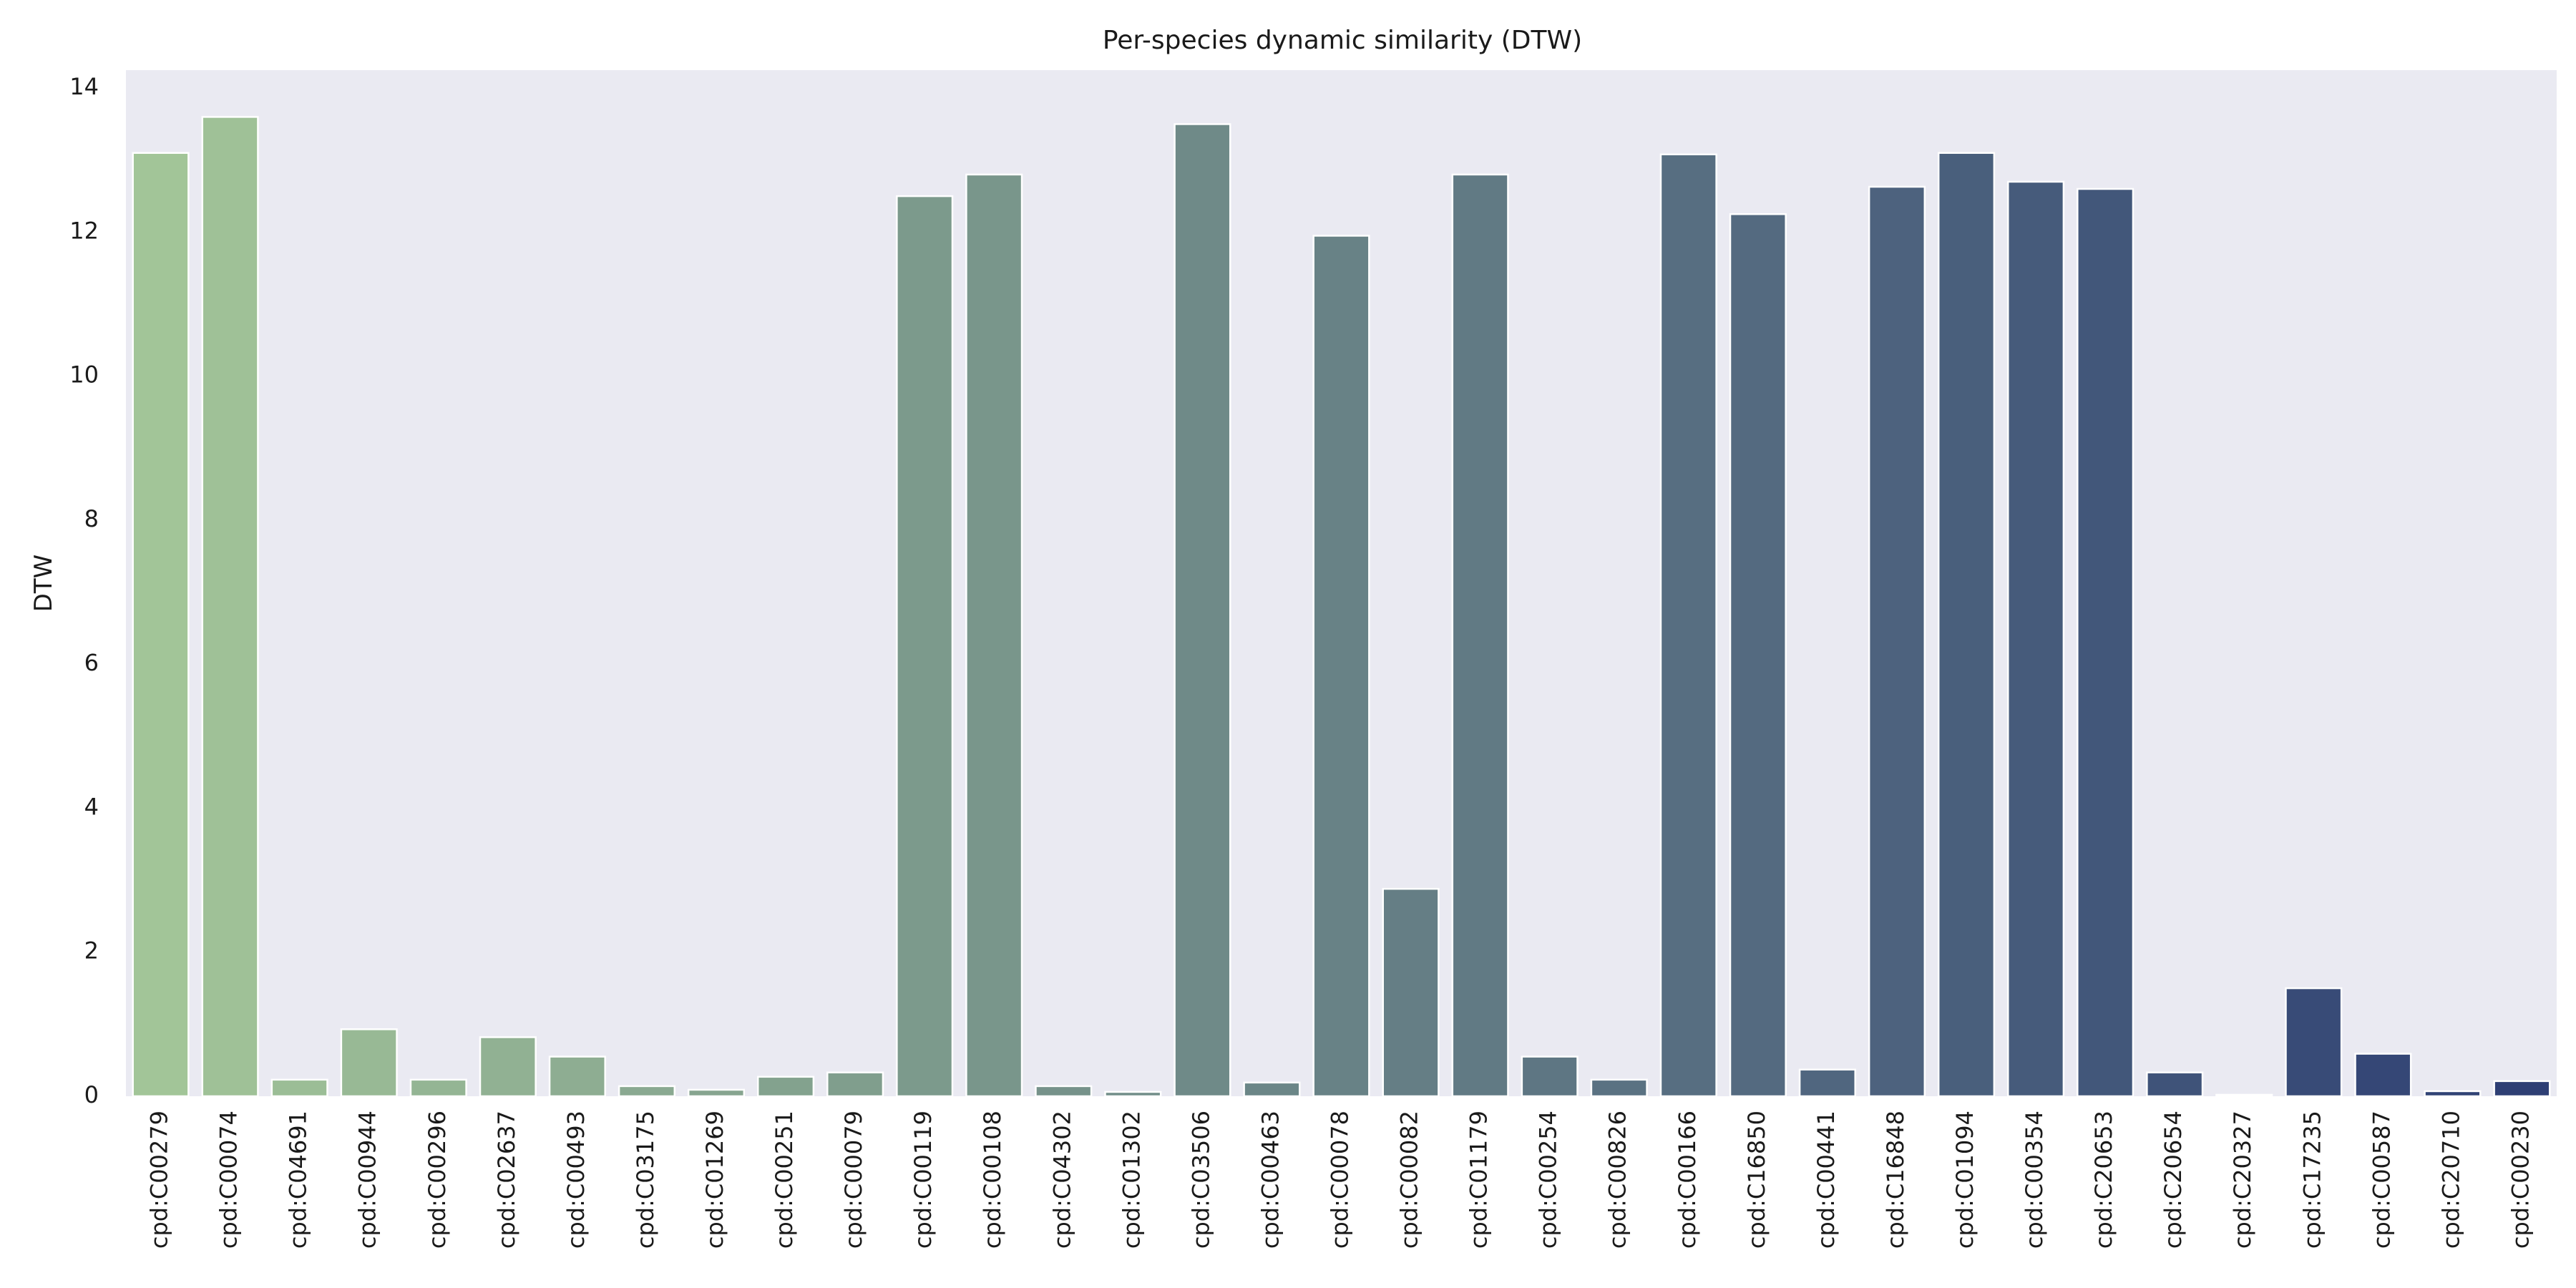 The image size is (2576, 1288). I want to click on x-tick-label: cpd:C00463, so click(1270, 1180).